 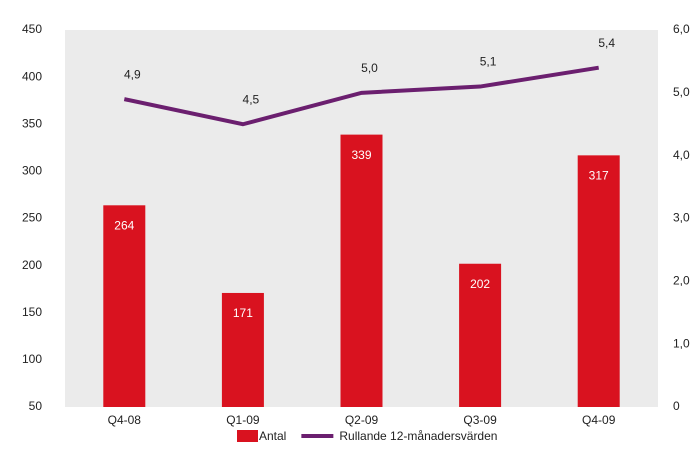 What do you see at coordinates (681, 343) in the screenshot?
I see `y2-tick-label: 1,0` at bounding box center [681, 343].